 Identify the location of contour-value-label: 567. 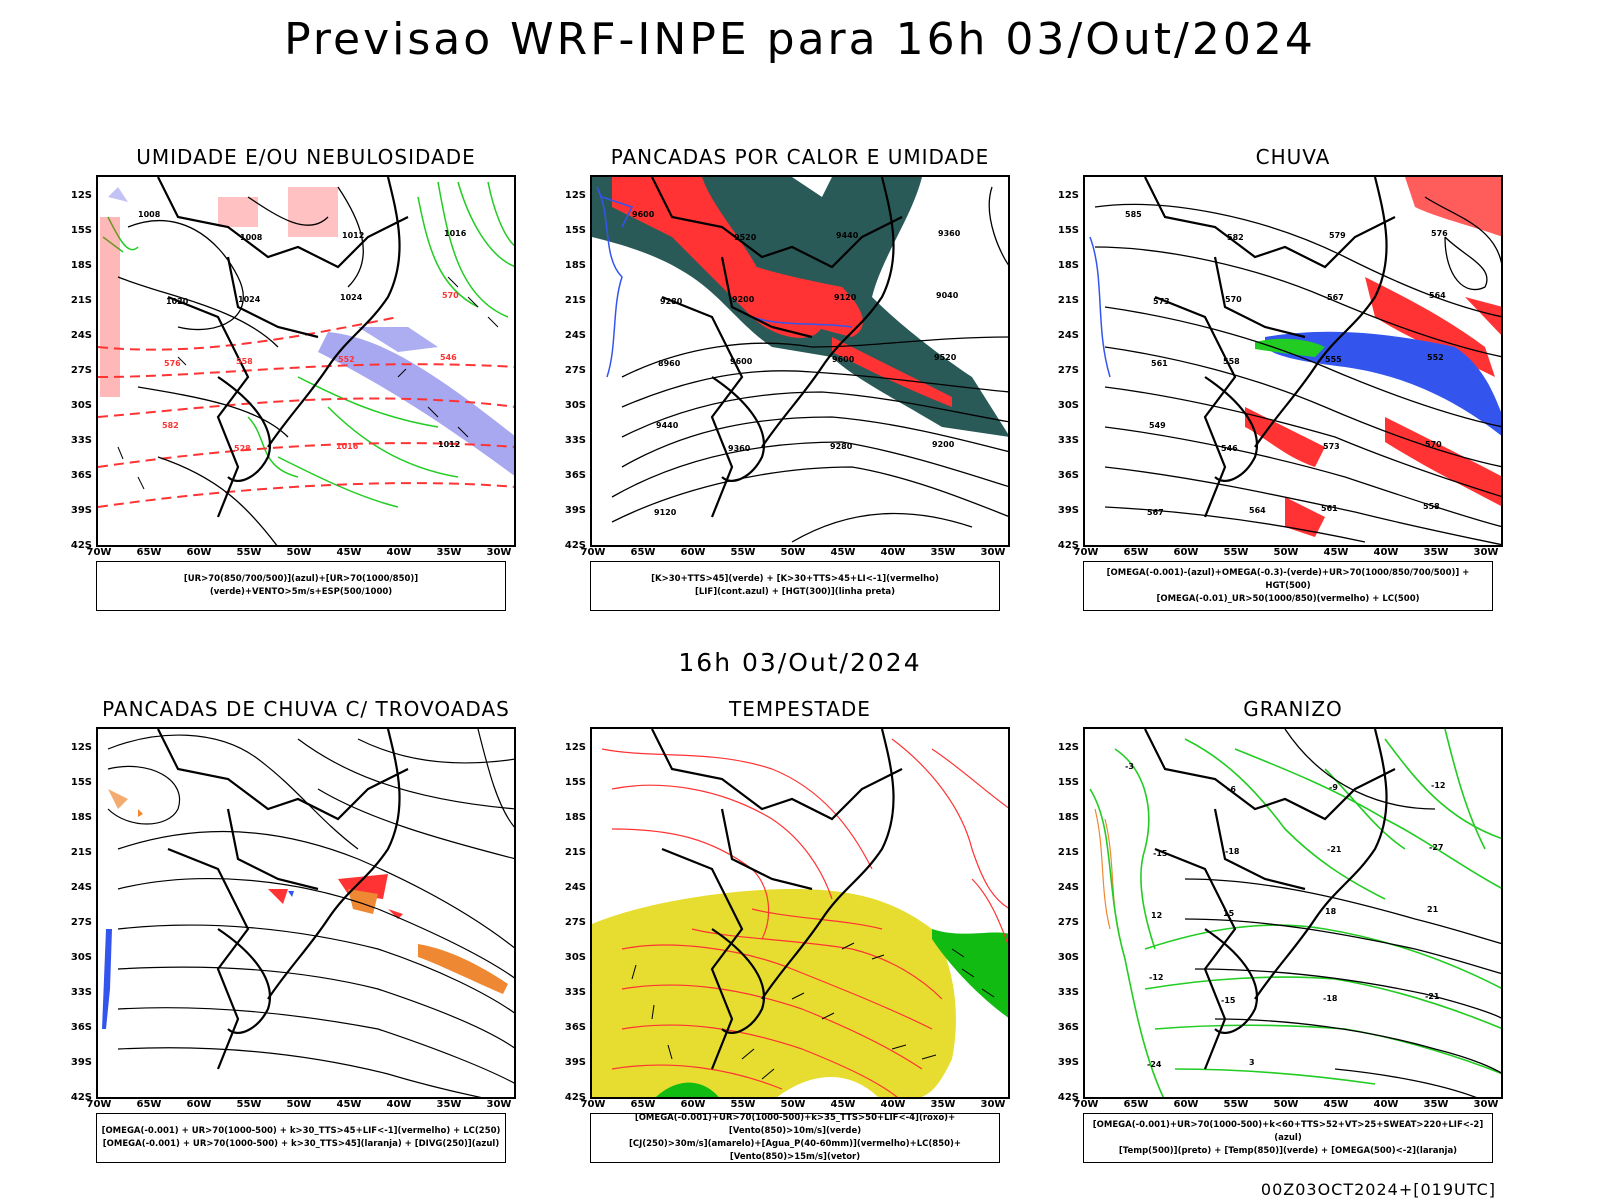
(1335, 297).